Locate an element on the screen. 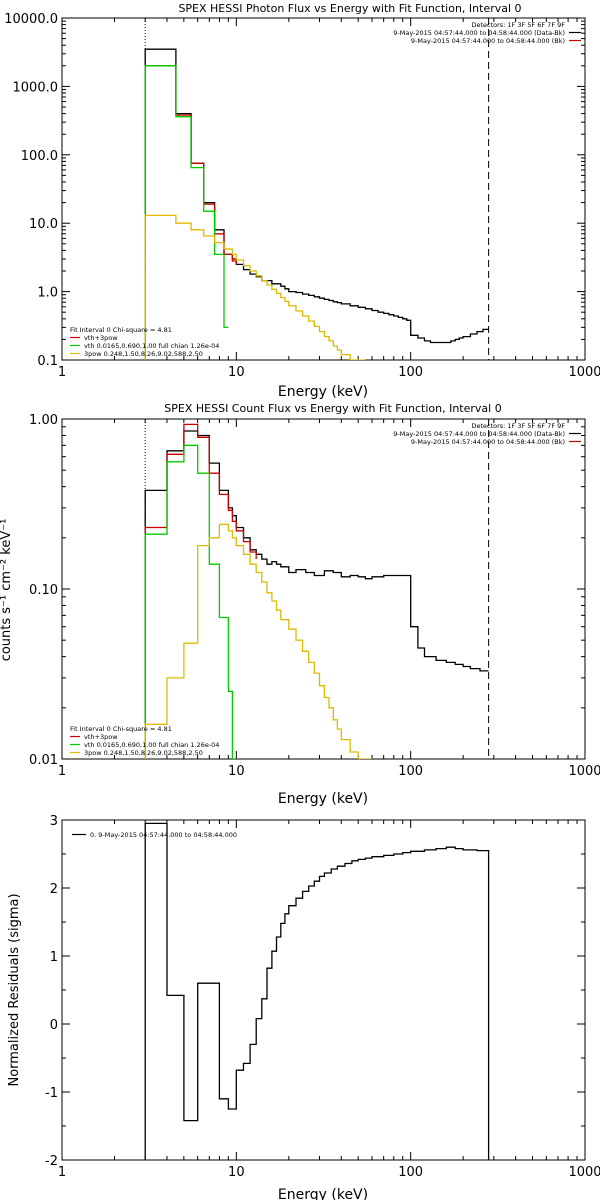  y-tick-label: 100.0 is located at coordinates (39, 156).